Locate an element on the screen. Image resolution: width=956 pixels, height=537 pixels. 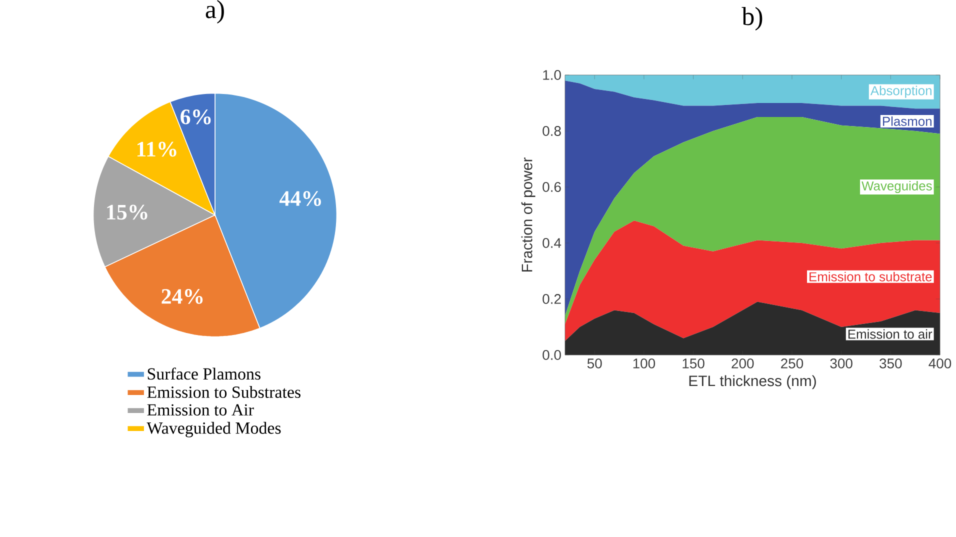
data-label: 44% is located at coordinates (300, 198).